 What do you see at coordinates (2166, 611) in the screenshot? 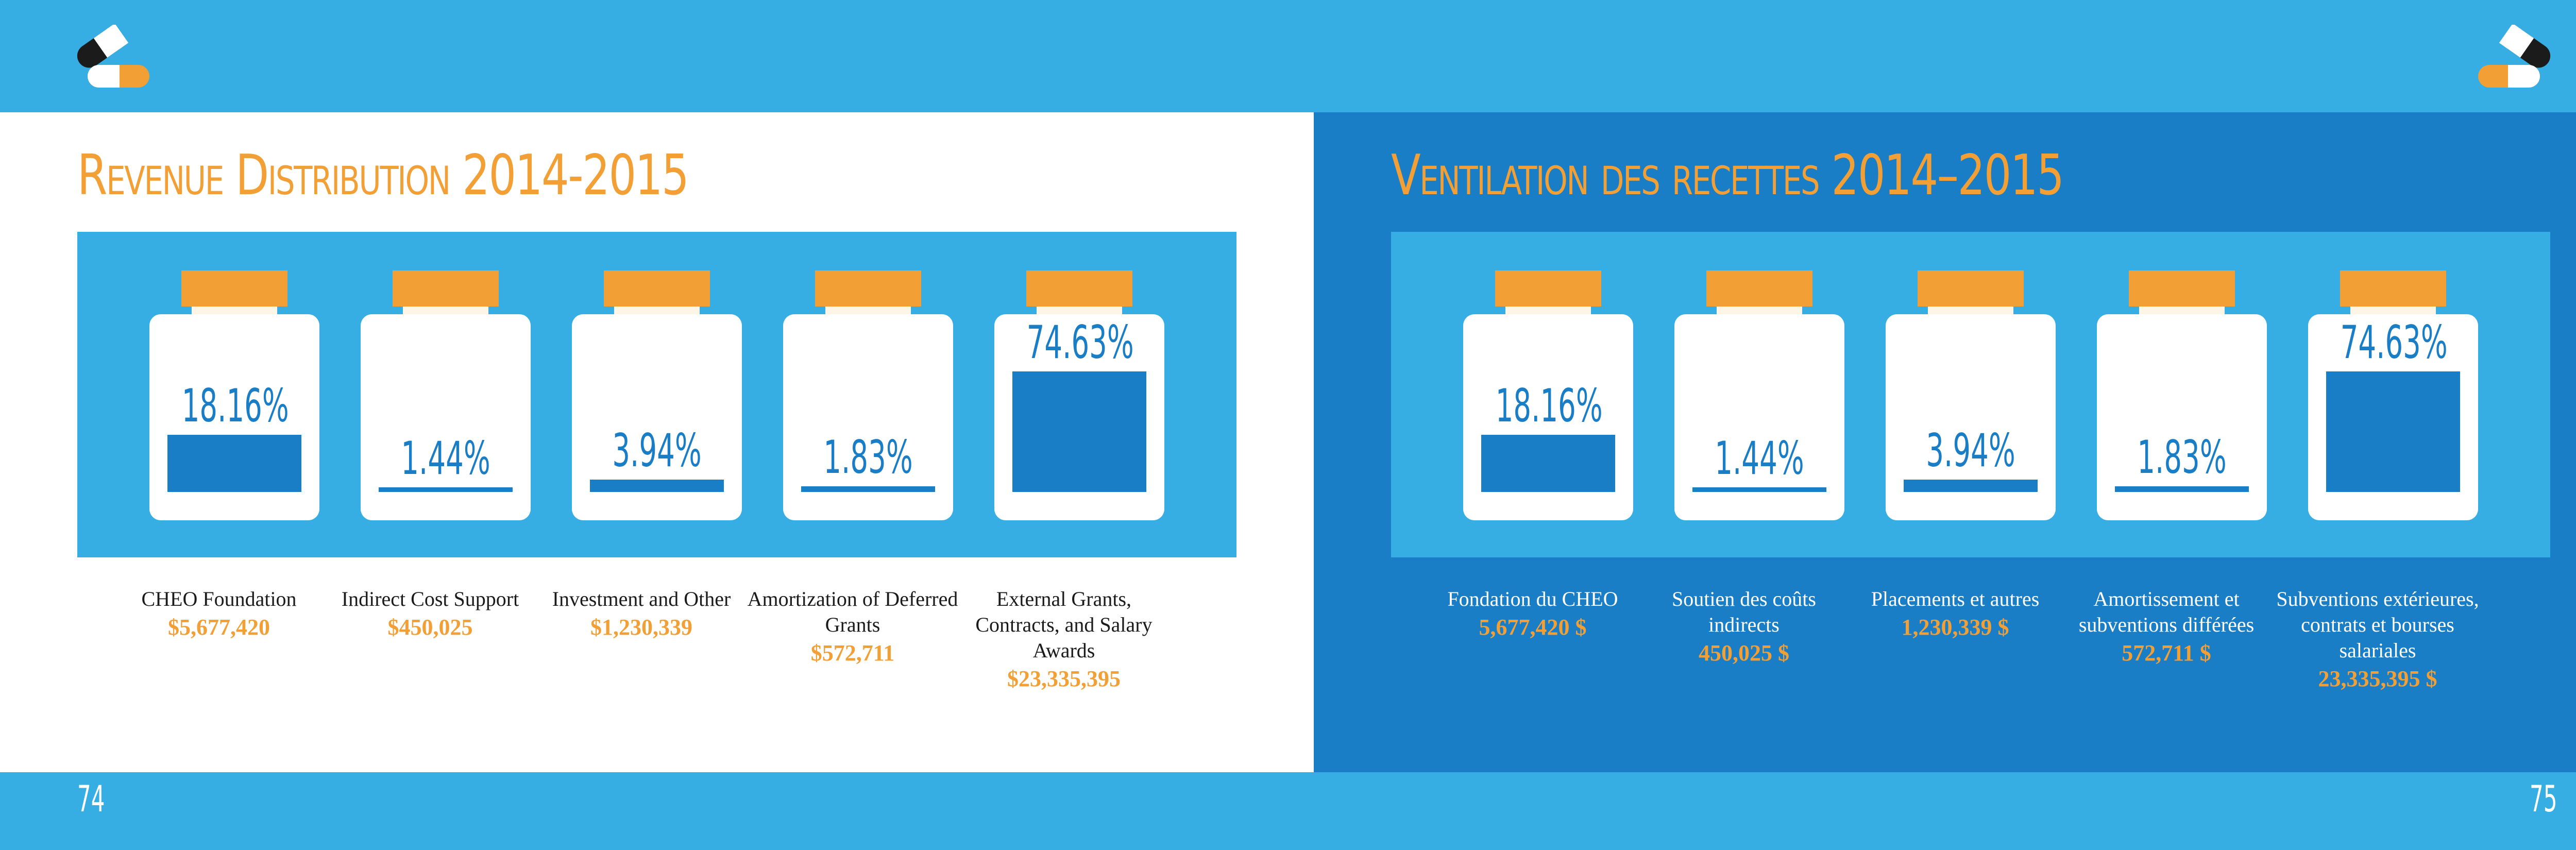
I see `category-name: Amortissement et subventions différées` at bounding box center [2166, 611].